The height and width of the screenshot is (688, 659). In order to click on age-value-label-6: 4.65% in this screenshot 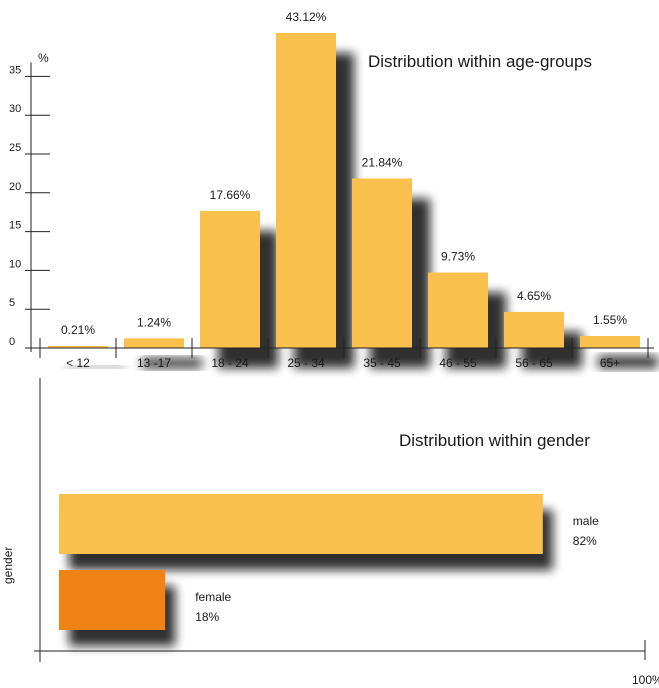, I will do `click(534, 296)`.